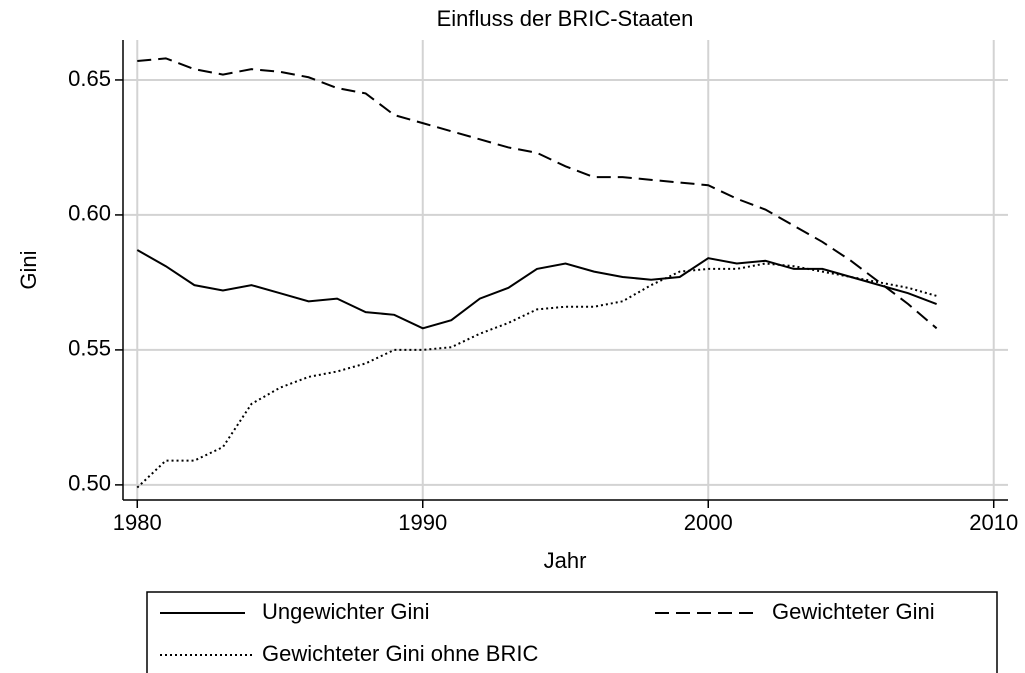 The image size is (1025, 673). What do you see at coordinates (565, 18) in the screenshot?
I see `chart-title: Einfluss der BRIC-Staaten` at bounding box center [565, 18].